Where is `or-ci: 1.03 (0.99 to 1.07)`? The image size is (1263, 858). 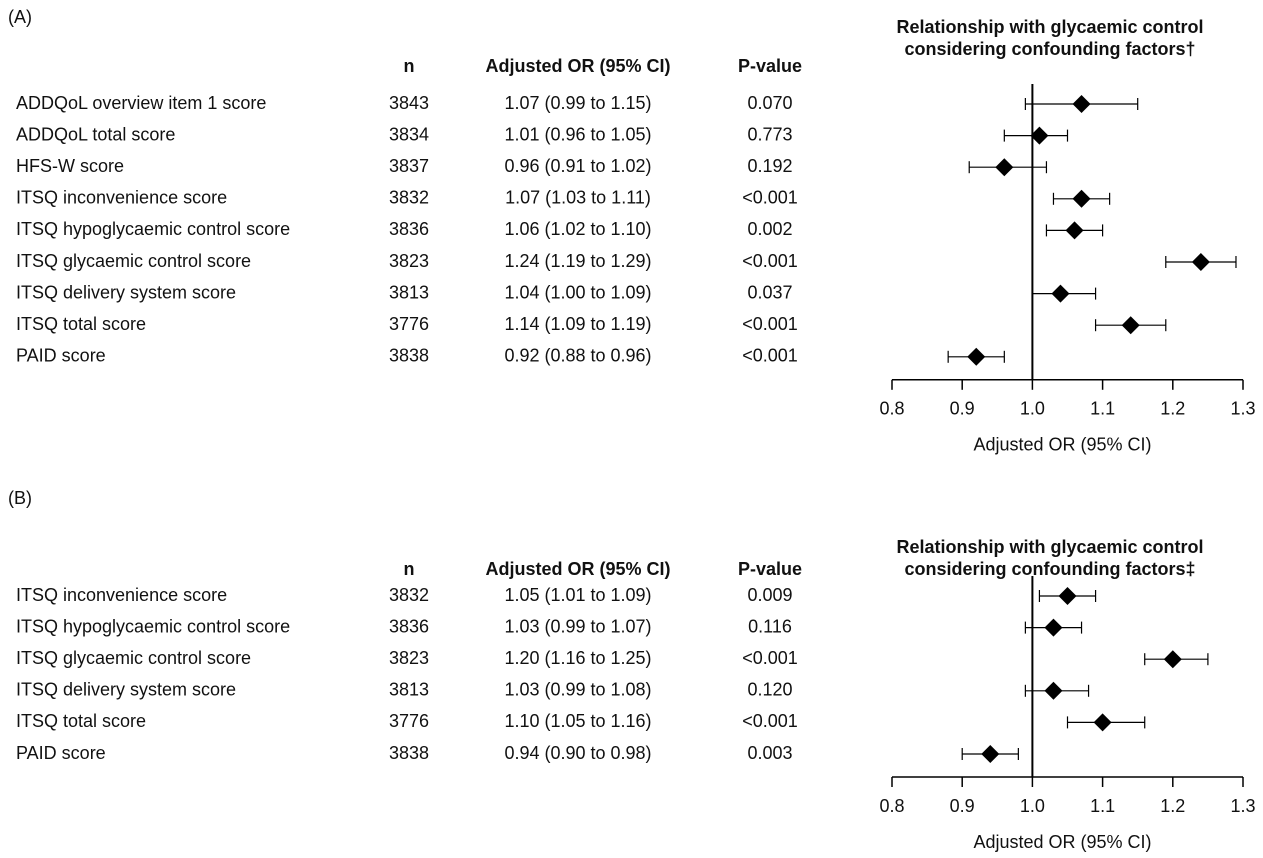 or-ci: 1.03 (0.99 to 1.07) is located at coordinates (577, 626).